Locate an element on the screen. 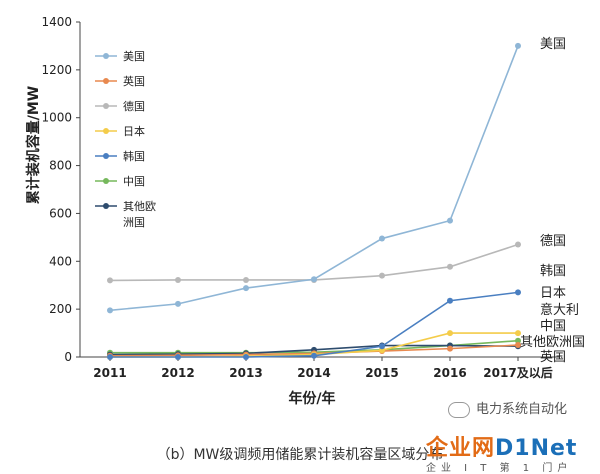 The width and height of the screenshot is (600, 474). x-tick-label: 2011 is located at coordinates (109, 373).